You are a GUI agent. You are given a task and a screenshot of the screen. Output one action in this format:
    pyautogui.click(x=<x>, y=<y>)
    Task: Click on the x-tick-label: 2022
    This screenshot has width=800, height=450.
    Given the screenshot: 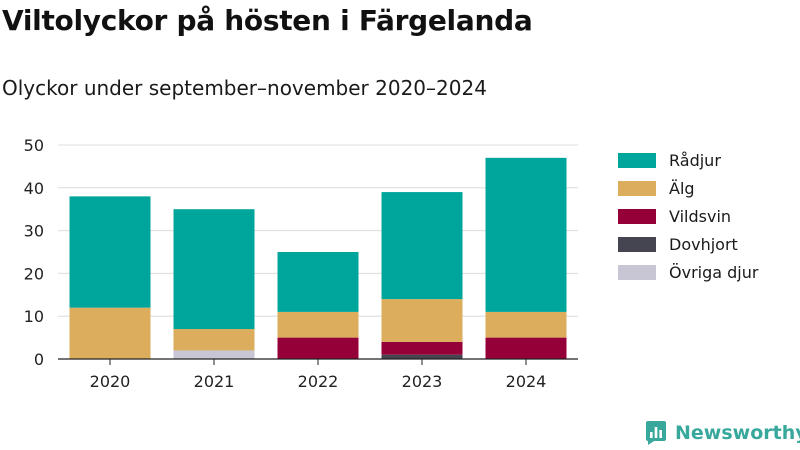 What is the action you would take?
    pyautogui.click(x=318, y=381)
    